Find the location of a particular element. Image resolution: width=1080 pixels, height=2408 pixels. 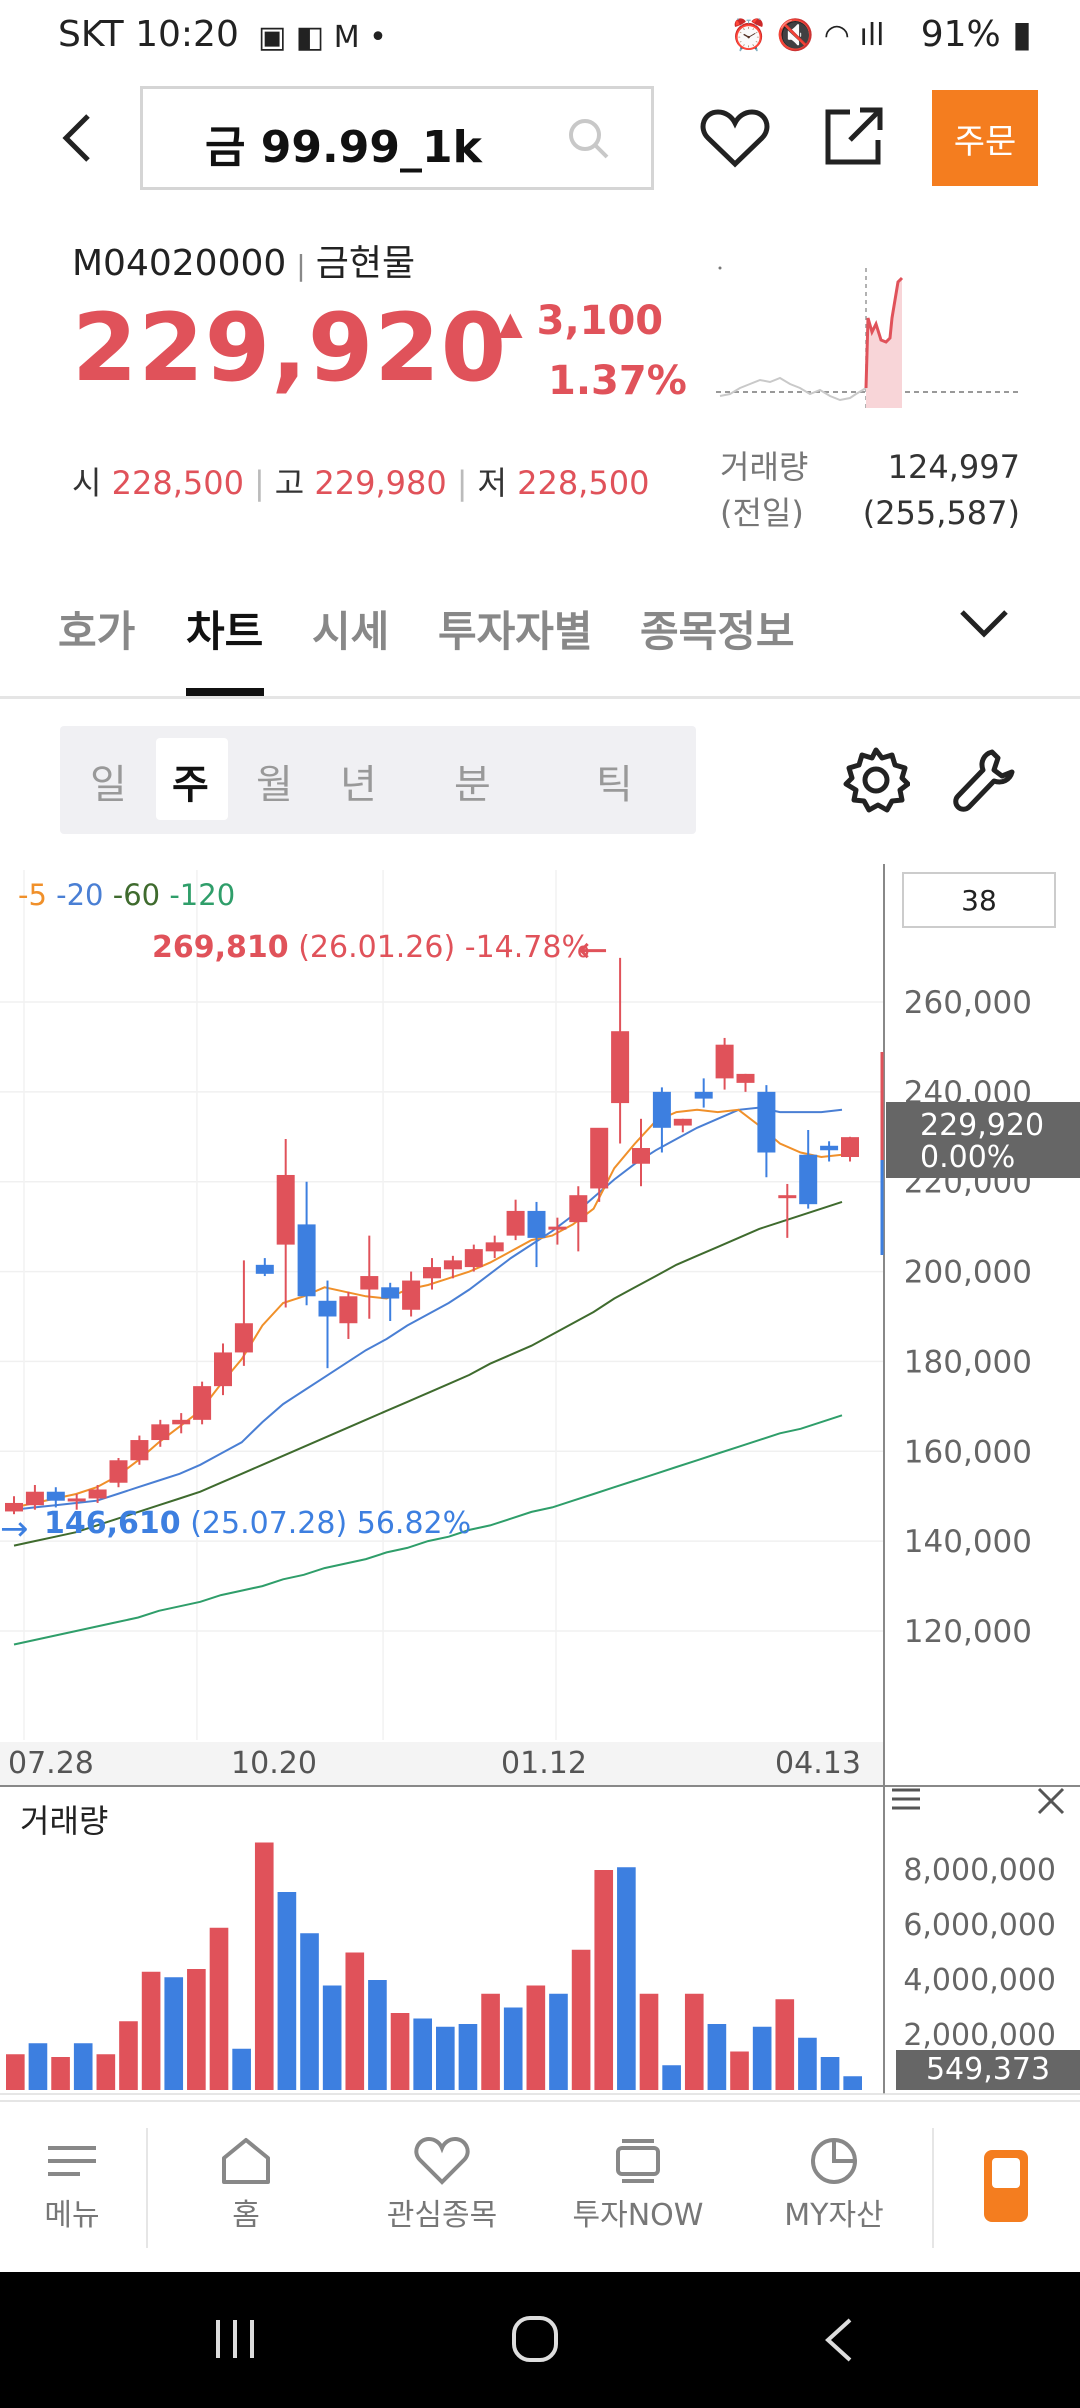

active-tab-indicator is located at coordinates (225, 692).